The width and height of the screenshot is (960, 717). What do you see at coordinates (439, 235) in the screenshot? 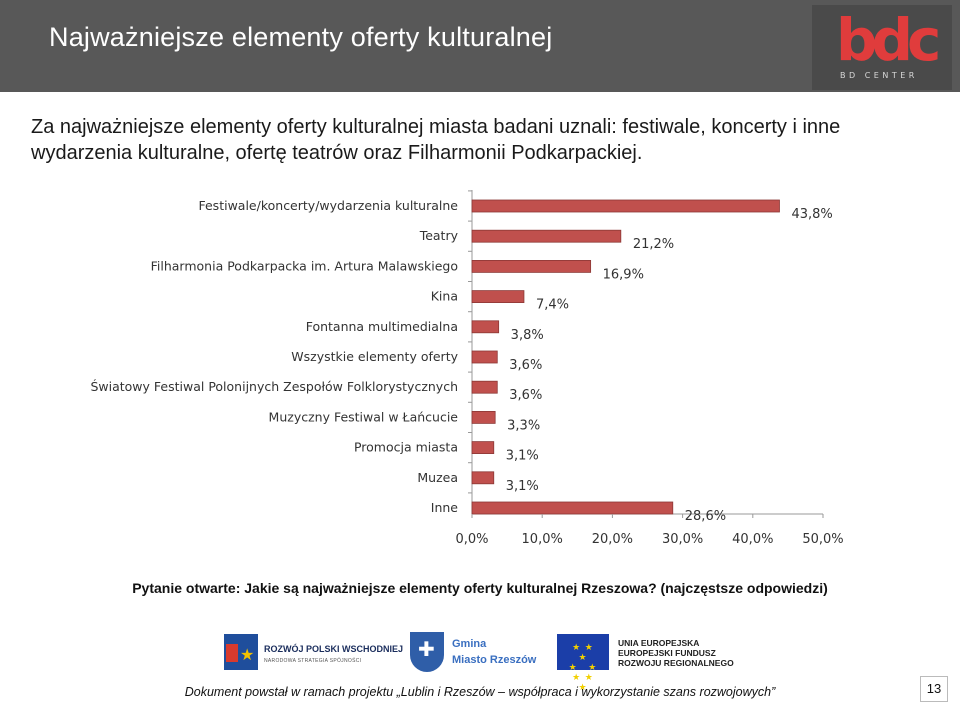
I see `category-label: Teatry` at bounding box center [439, 235].